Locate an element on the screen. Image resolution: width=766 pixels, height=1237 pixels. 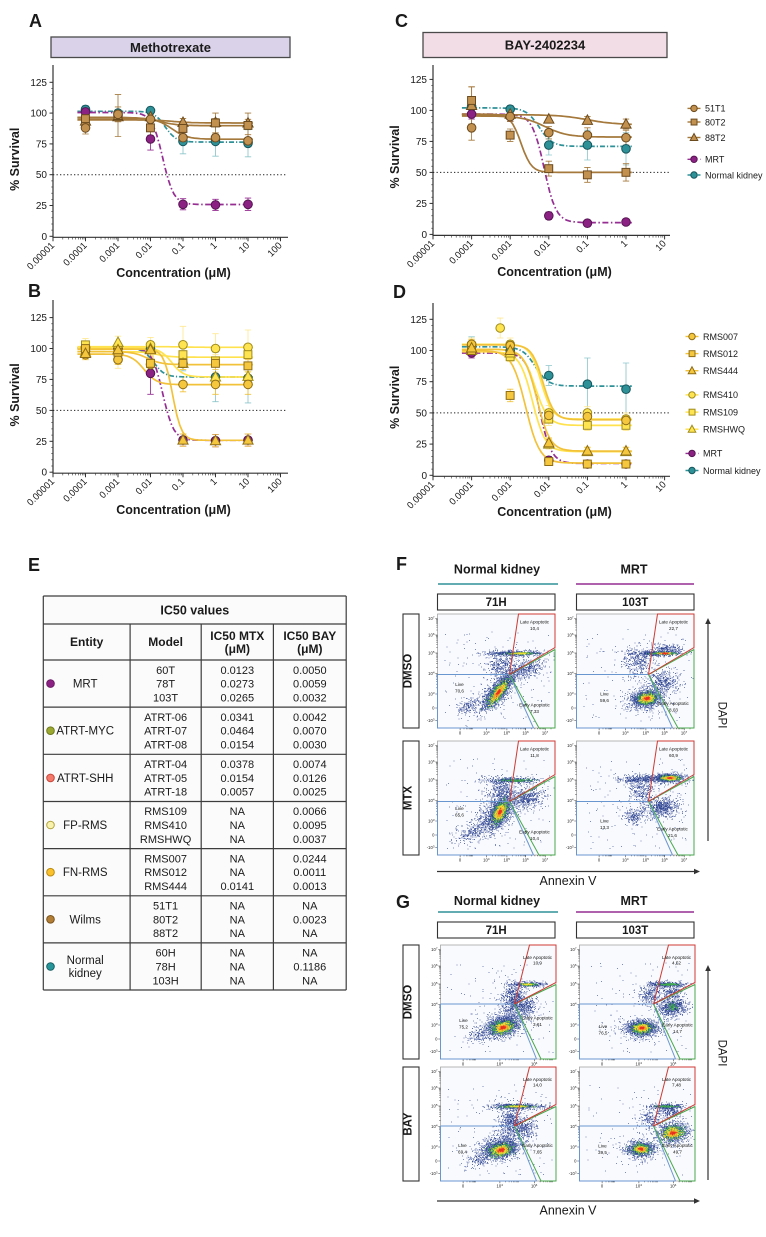
svg-text: 0.0141 is located at coordinates (237, 887).